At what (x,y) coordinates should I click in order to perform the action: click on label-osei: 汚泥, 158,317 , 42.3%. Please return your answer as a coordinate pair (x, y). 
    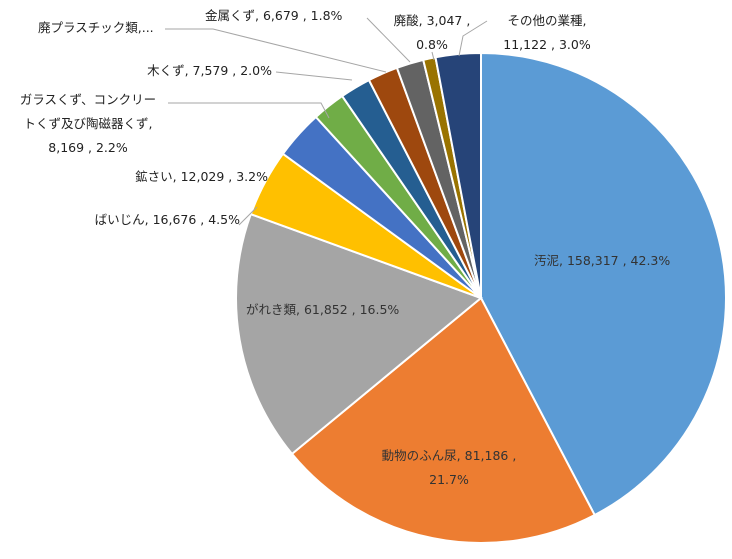
    Looking at the image, I should click on (602, 260).